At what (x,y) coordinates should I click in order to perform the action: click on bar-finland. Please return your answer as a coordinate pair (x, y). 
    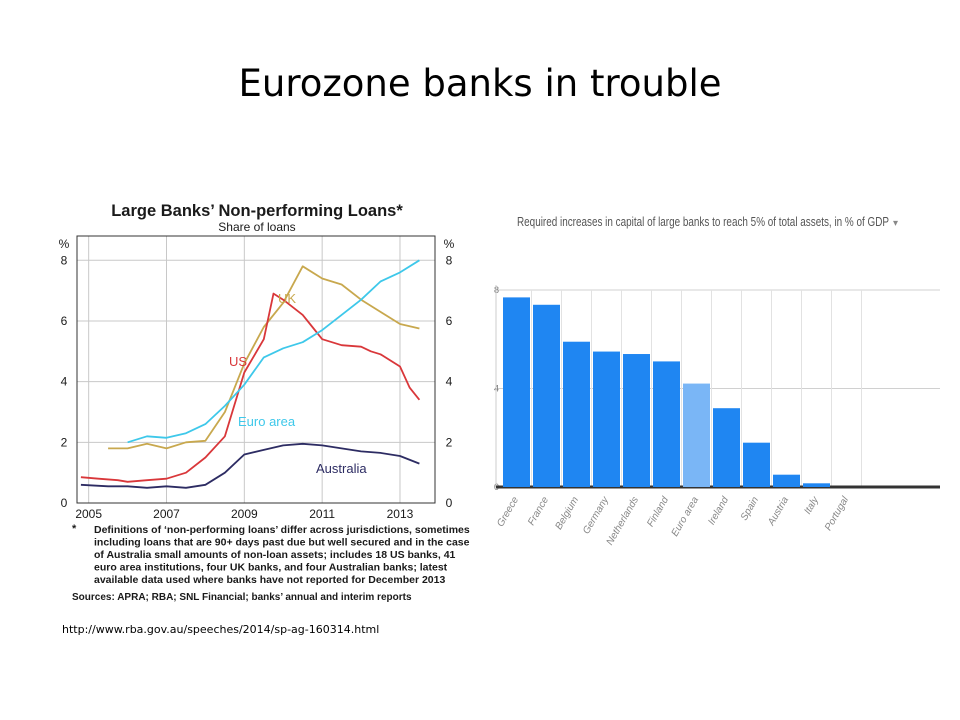
    Looking at the image, I should click on (666, 424).